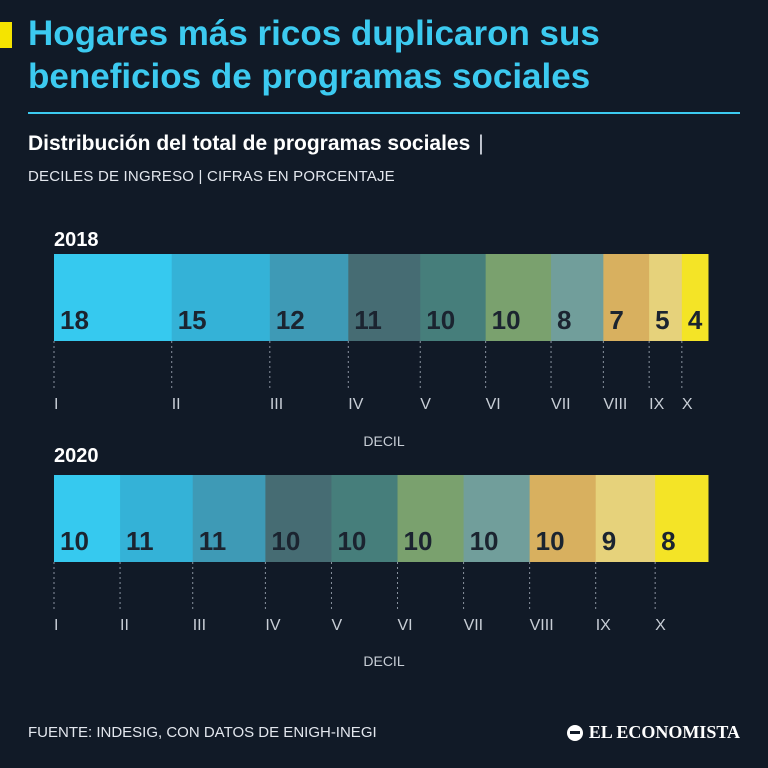  I want to click on data-label-2020-decil-II: 11, so click(140, 541).